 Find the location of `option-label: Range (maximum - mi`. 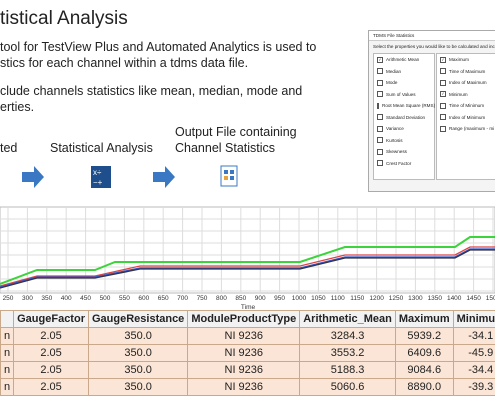

option-label: Range (maximum - mi is located at coordinates (472, 129).